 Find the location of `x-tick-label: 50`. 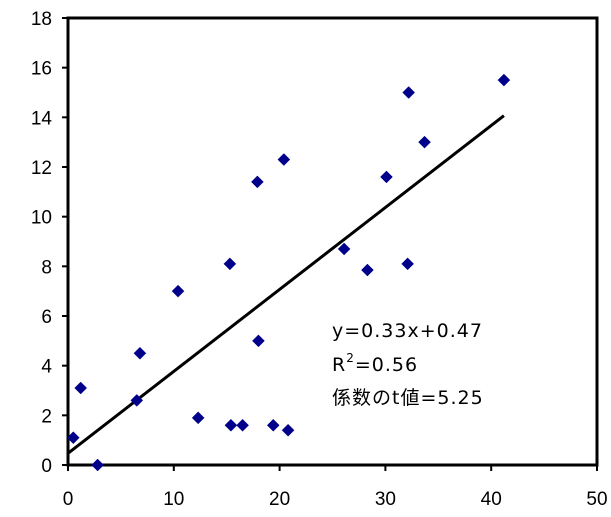

x-tick-label: 50 is located at coordinates (596, 499).